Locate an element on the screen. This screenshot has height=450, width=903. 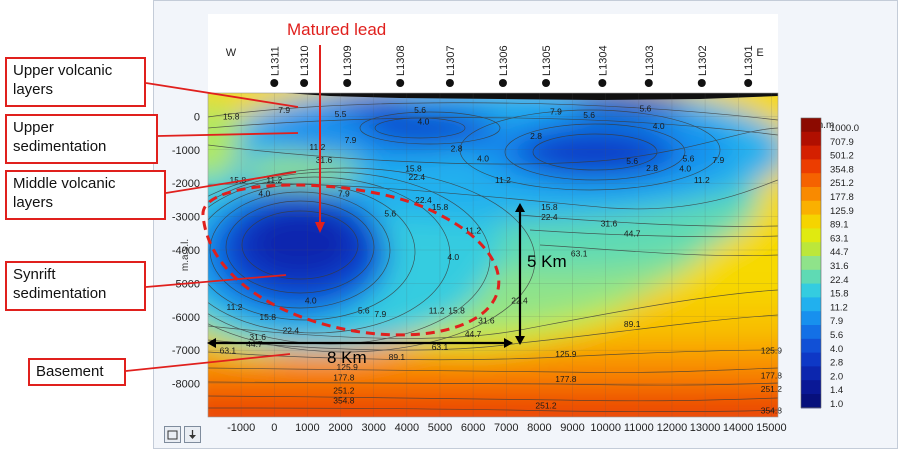
synrift-dashed-ellipse is located at coordinates (351, 260).